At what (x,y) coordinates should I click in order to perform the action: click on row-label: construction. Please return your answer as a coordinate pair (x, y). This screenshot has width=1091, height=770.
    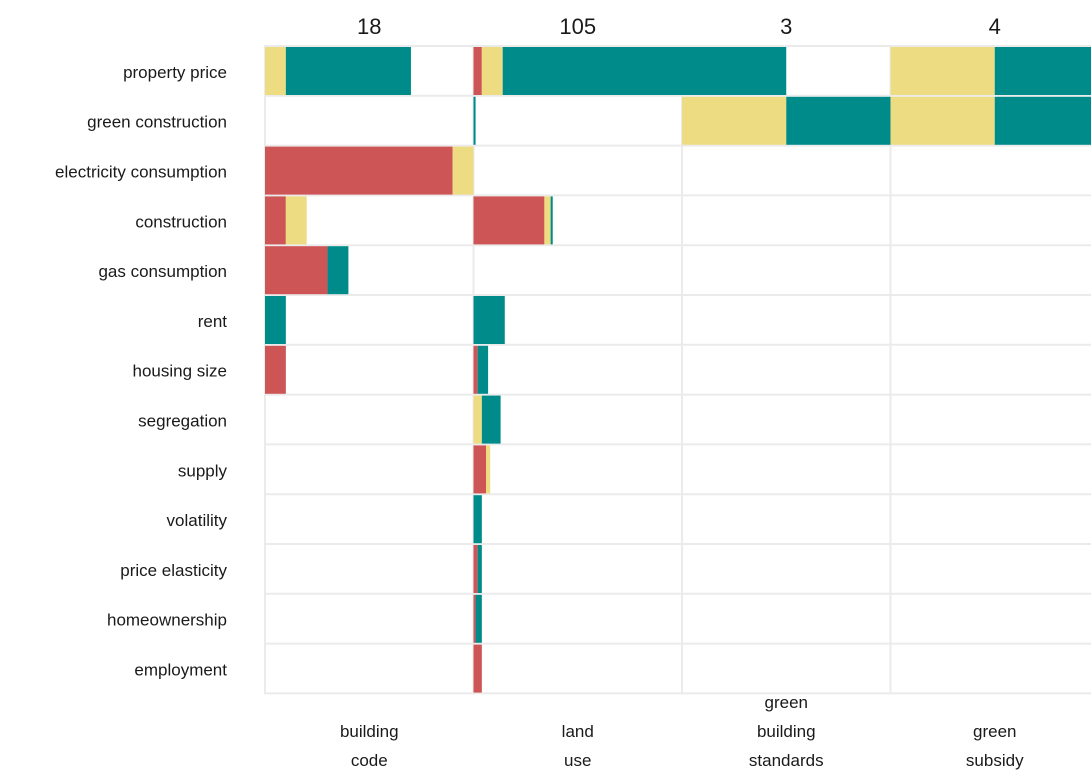
    Looking at the image, I should click on (181, 221).